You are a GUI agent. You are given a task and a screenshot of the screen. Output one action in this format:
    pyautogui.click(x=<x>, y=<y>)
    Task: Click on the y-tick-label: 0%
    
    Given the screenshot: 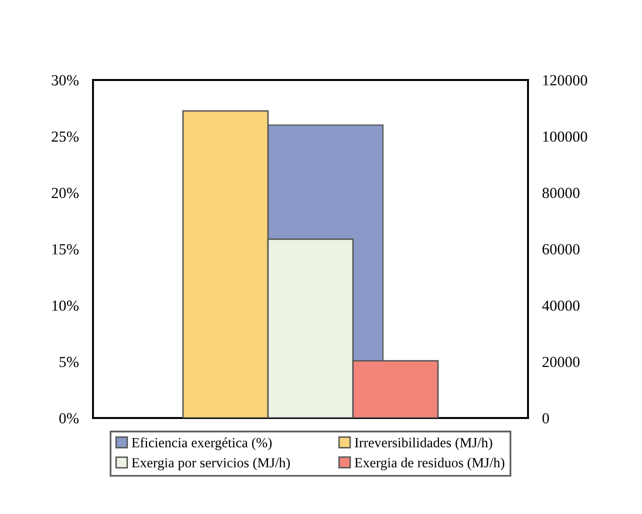 What is the action you would take?
    pyautogui.click(x=69, y=418)
    